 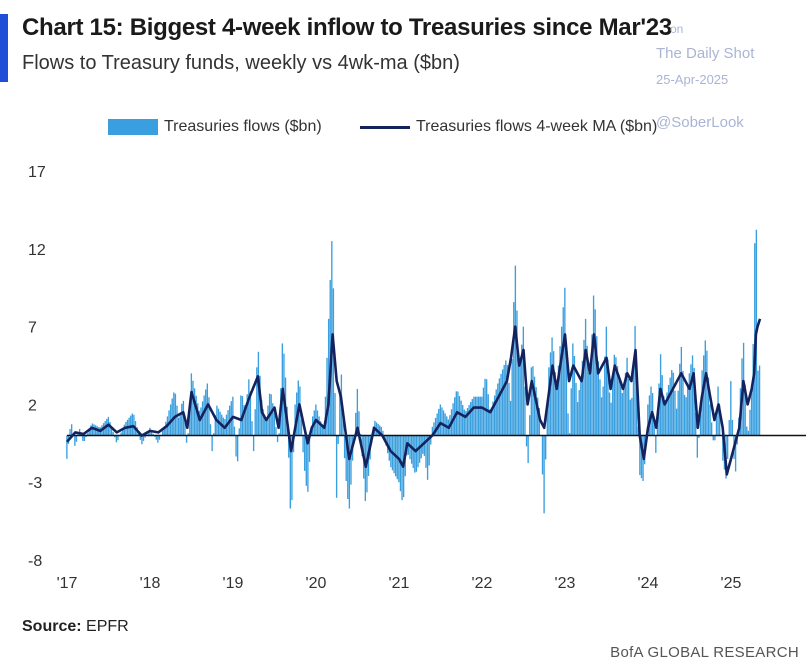 What do you see at coordinates (243, 126) in the screenshot?
I see `legend-label-bars: Treasuries flows ($bn)` at bounding box center [243, 126].